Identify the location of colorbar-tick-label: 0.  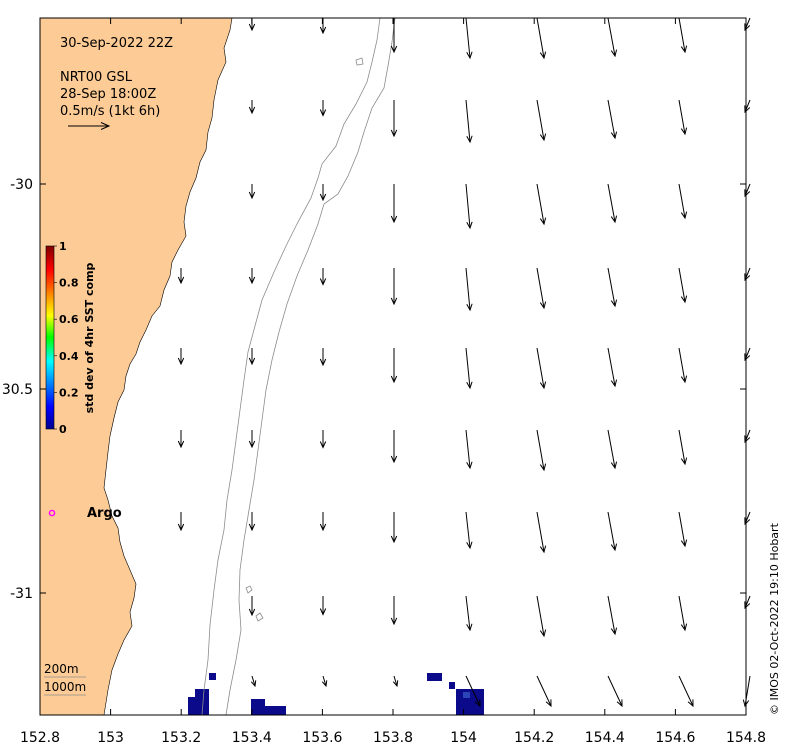
(63, 429).